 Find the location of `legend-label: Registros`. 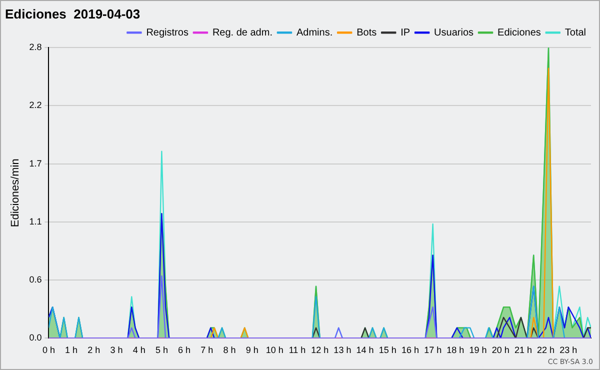

legend-label: Registros is located at coordinates (167, 32).